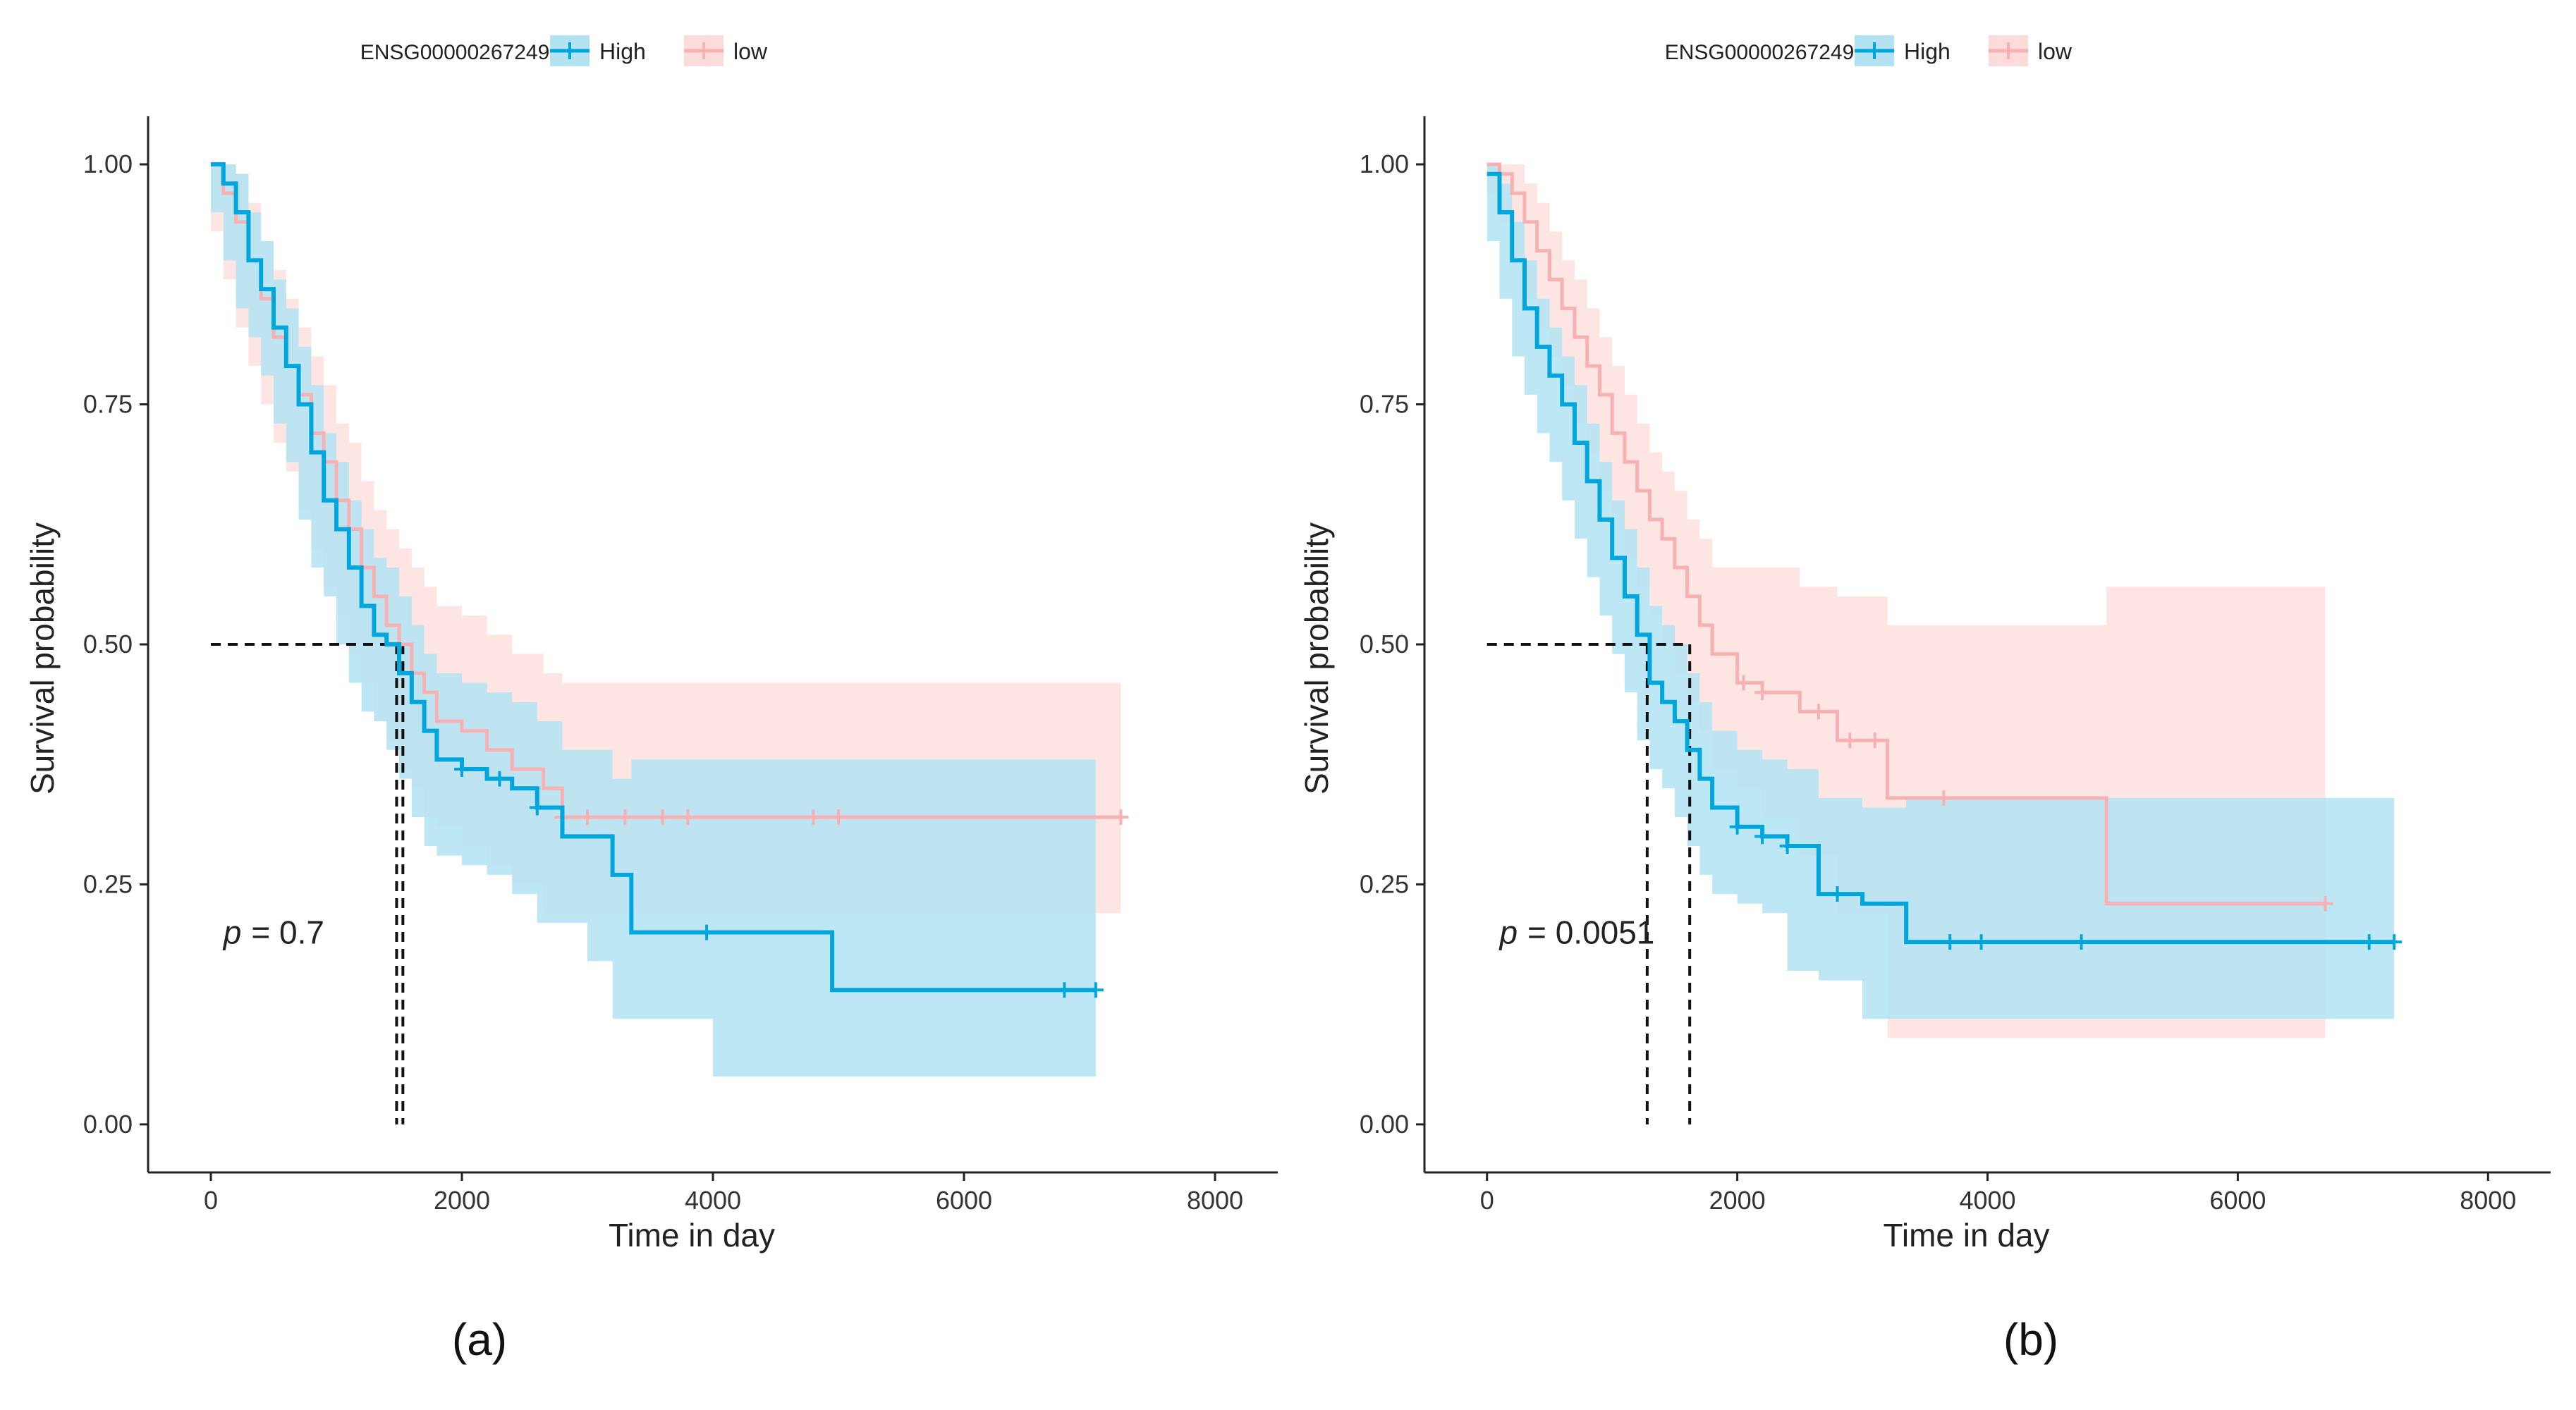 The width and height of the screenshot is (2576, 1410). What do you see at coordinates (480, 1339) in the screenshot?
I see `panel-label: (a)` at bounding box center [480, 1339].